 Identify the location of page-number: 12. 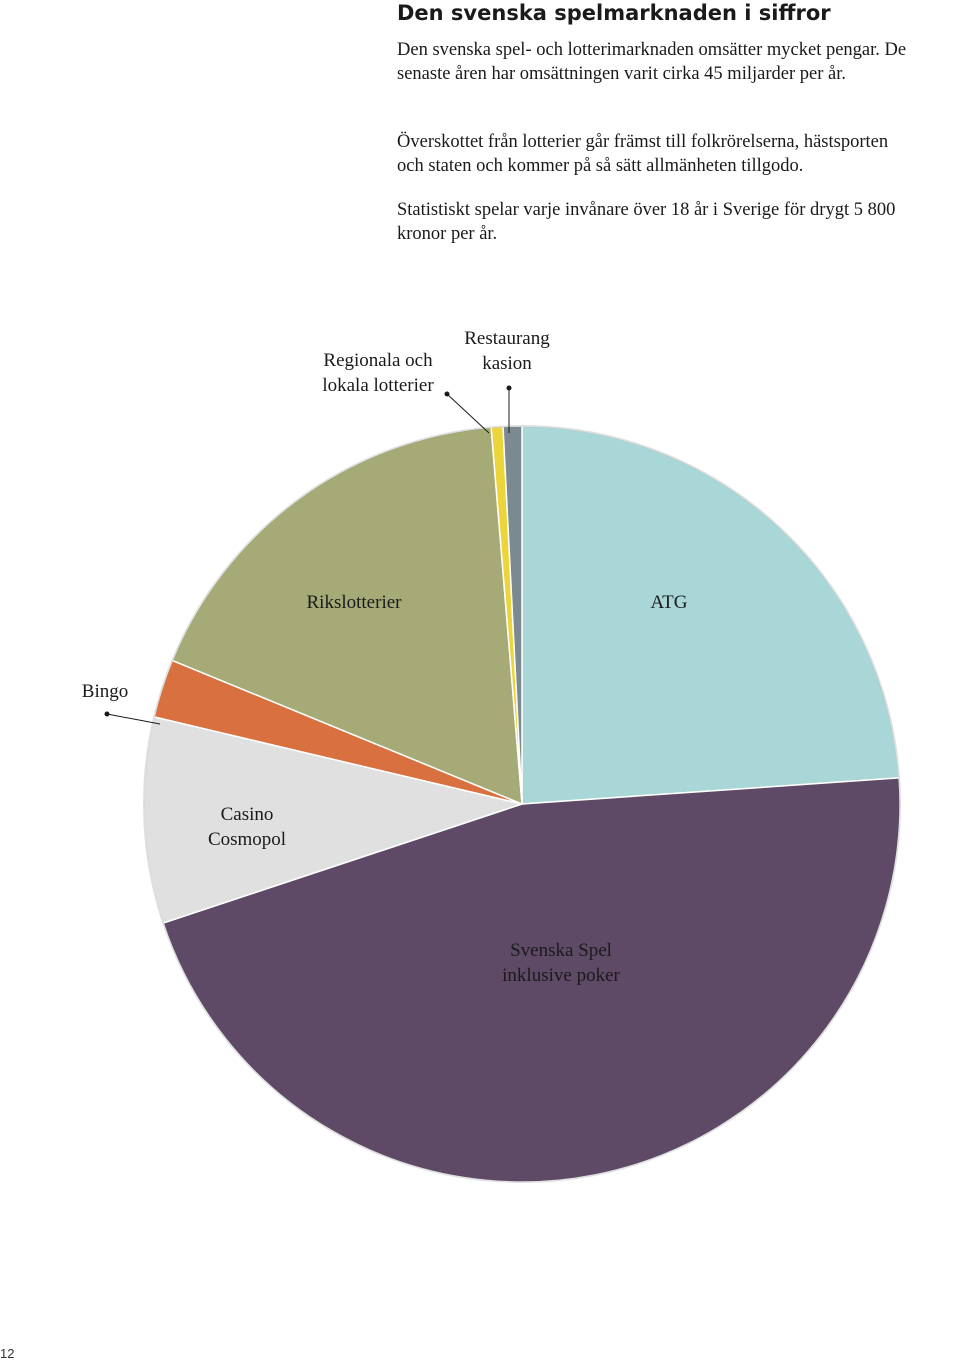
(7, 1353).